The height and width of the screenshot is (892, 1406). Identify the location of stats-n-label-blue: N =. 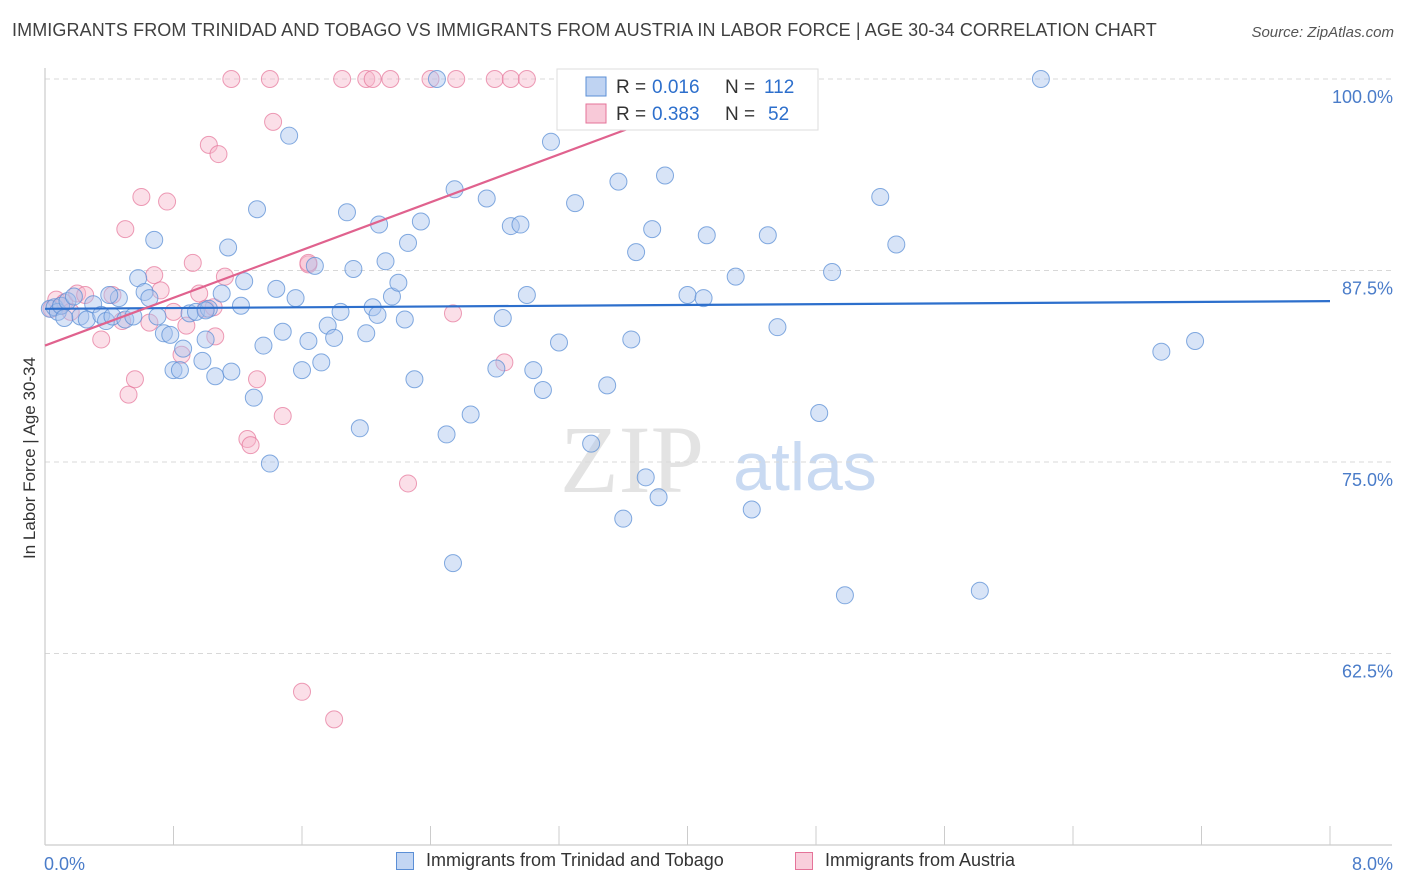
(740, 87).